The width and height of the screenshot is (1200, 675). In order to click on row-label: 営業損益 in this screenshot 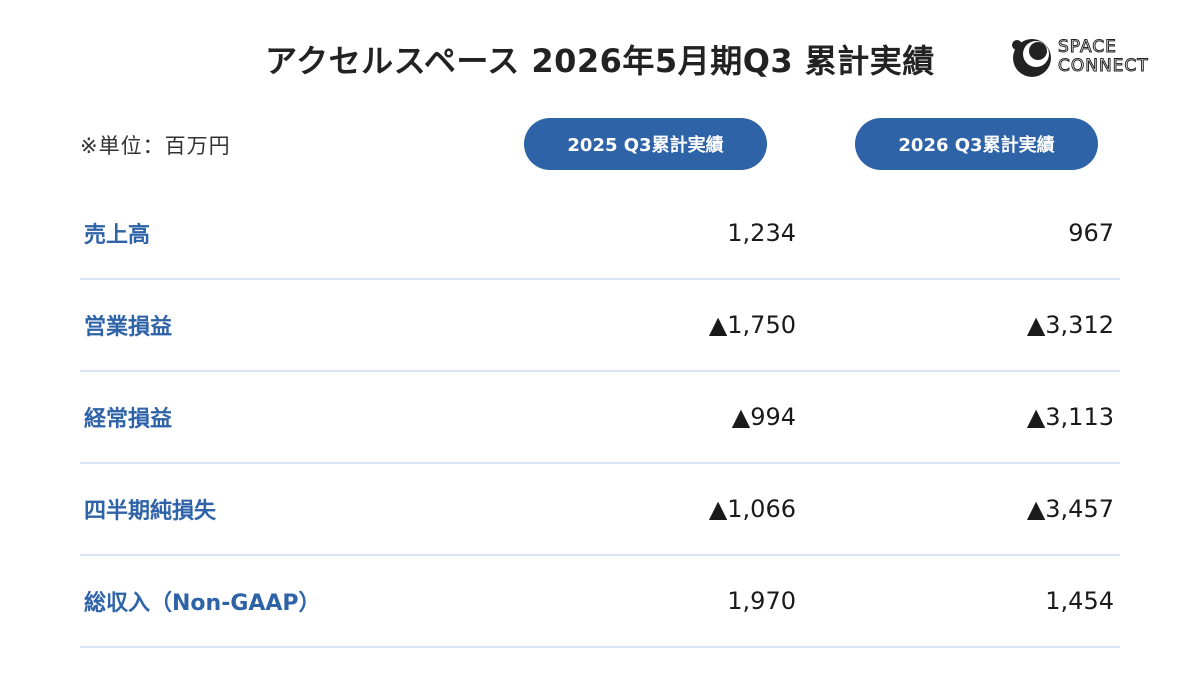, I will do `click(128, 327)`.